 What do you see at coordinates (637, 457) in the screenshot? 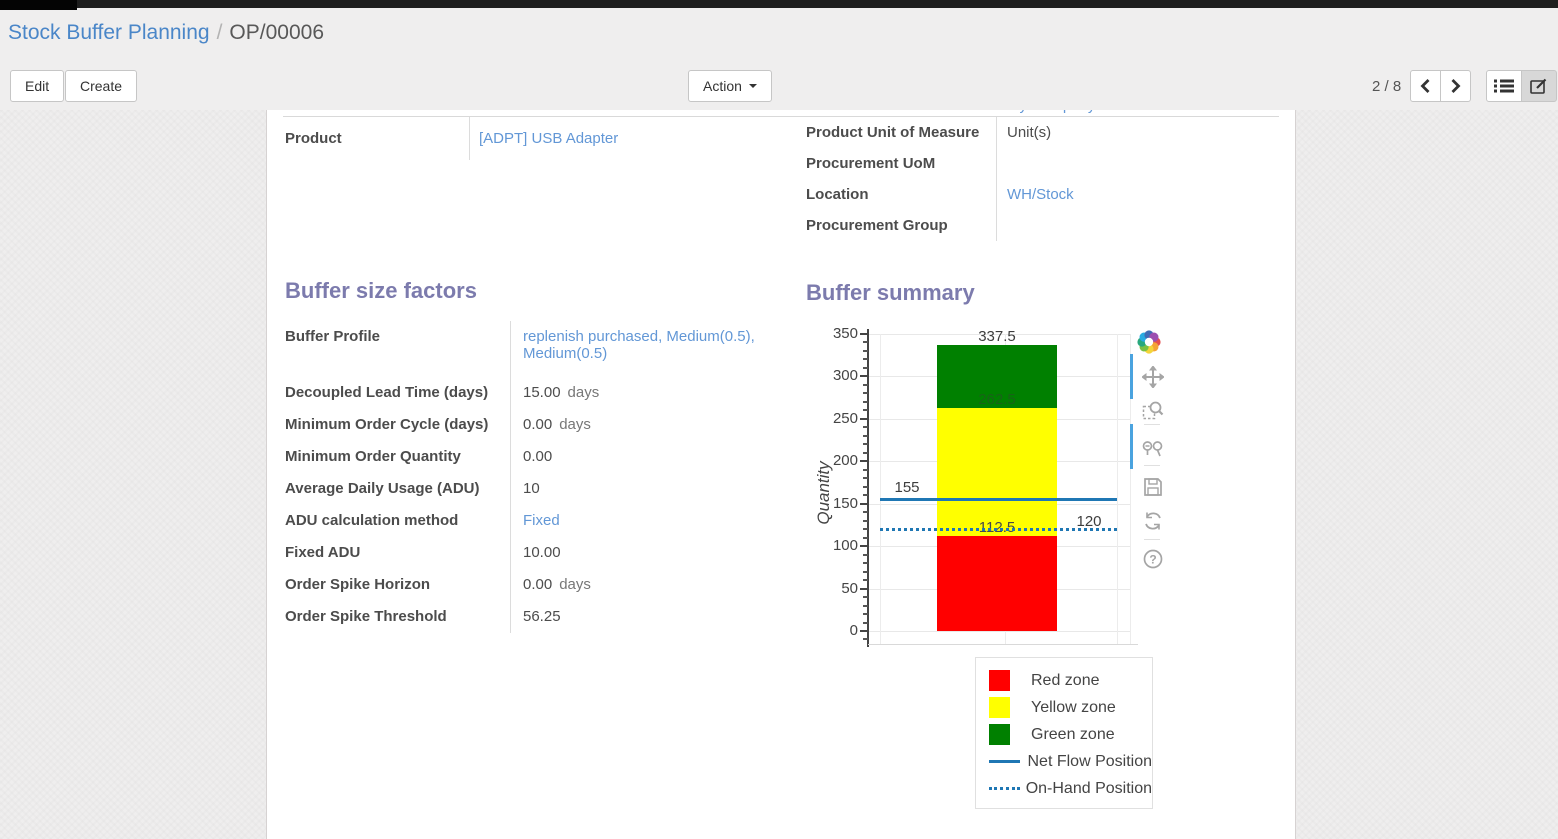
I see `field-value: 0.00` at bounding box center [637, 457].